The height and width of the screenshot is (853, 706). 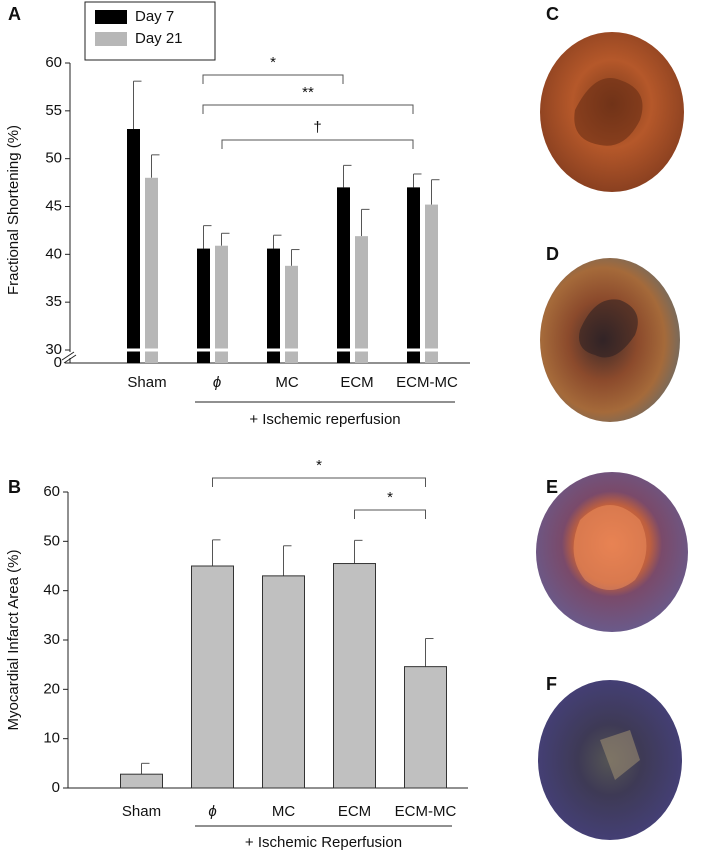 I want to click on panel-label: F, so click(x=551, y=684).